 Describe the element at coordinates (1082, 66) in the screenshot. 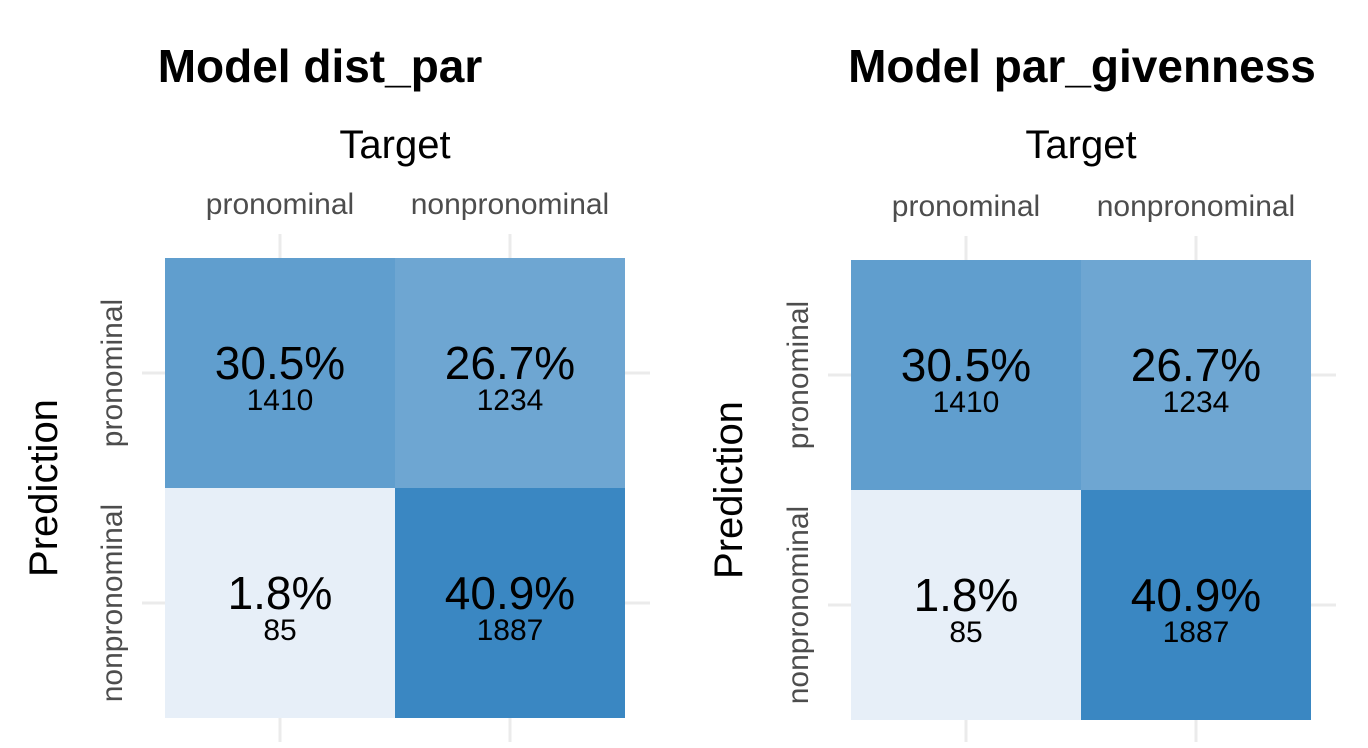

I see `panel-title: Model par_givenness` at that location.